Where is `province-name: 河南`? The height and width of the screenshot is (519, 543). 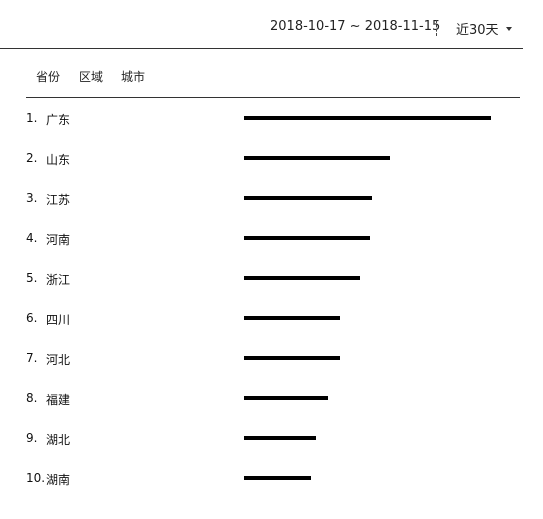
province-name: 河南 is located at coordinates (58, 239).